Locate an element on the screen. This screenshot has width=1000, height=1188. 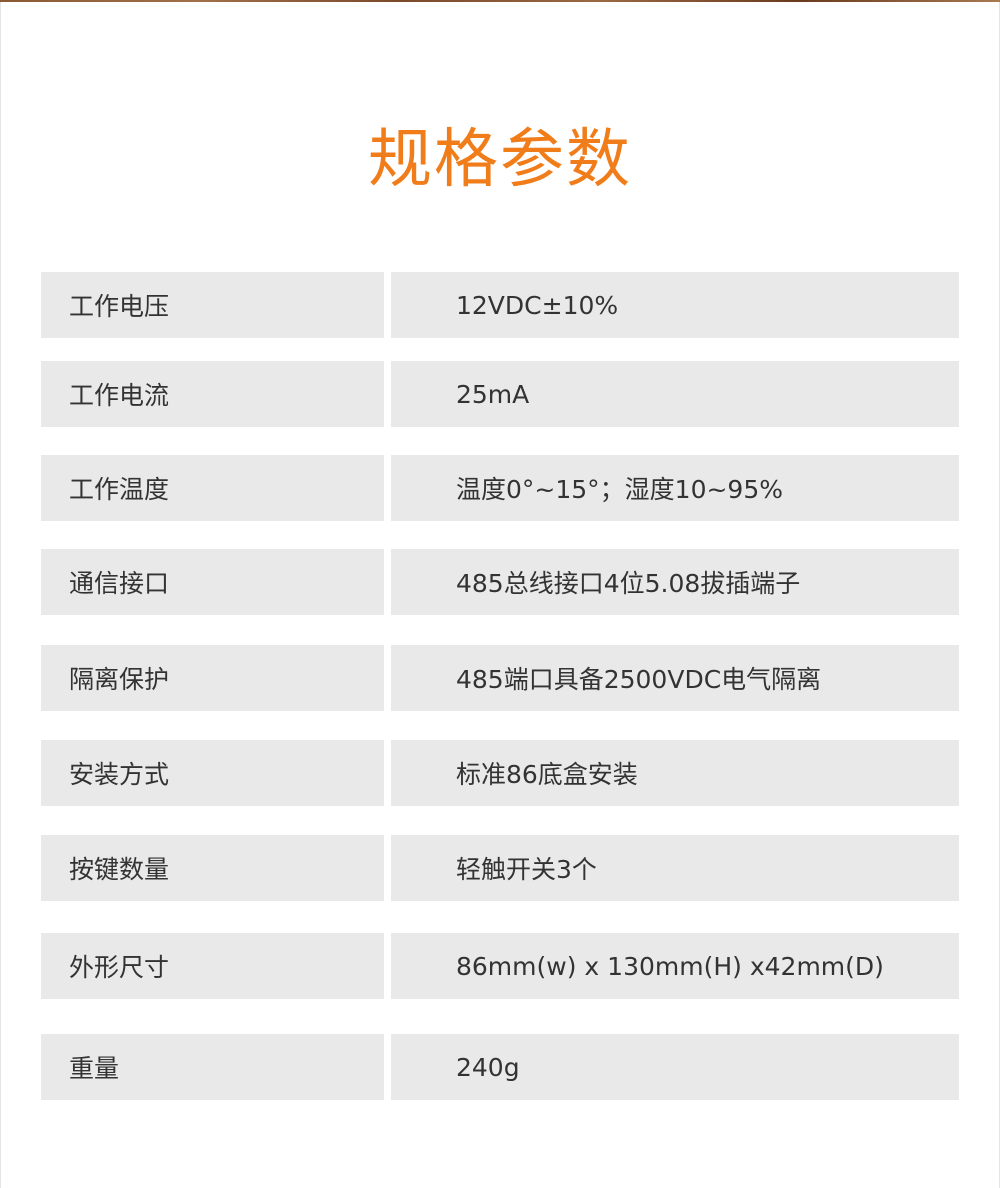
spec-row: 外形尺寸 86mm(w) x 130mm(H) x42mm(D) is located at coordinates (500, 966).